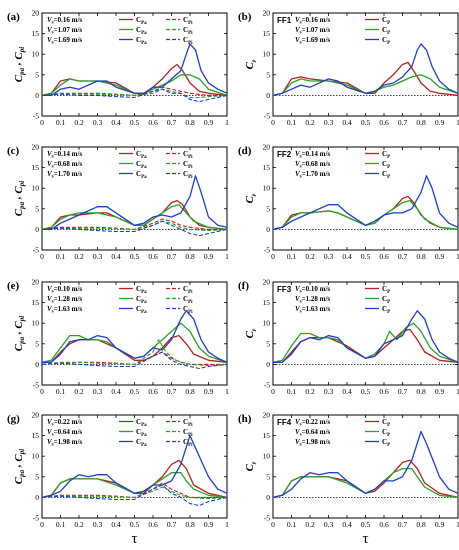 The height and width of the screenshot is (550, 459). What do you see at coordinates (267, 456) in the screenshot?
I see `y-tick-label: 10` at bounding box center [267, 456].